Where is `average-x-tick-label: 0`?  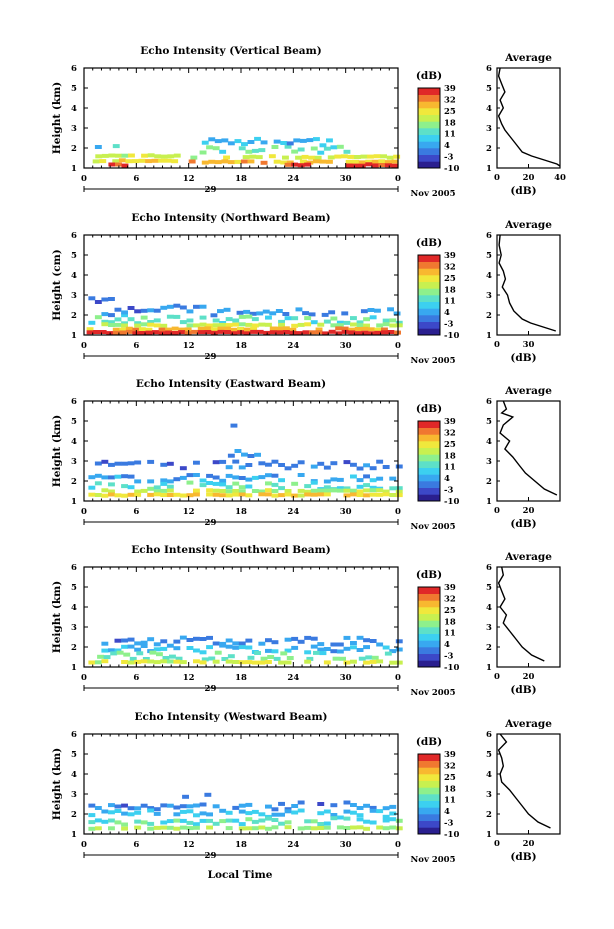 average-x-tick-label: 0 is located at coordinates (497, 511).